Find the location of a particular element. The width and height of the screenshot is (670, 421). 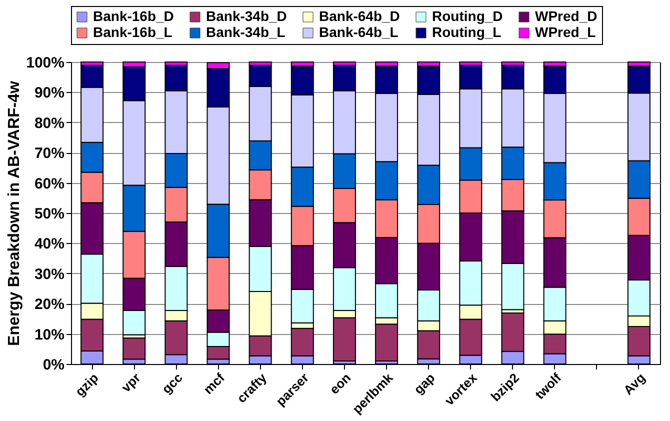

legend-label: Bank-34b_L is located at coordinates (246, 32).